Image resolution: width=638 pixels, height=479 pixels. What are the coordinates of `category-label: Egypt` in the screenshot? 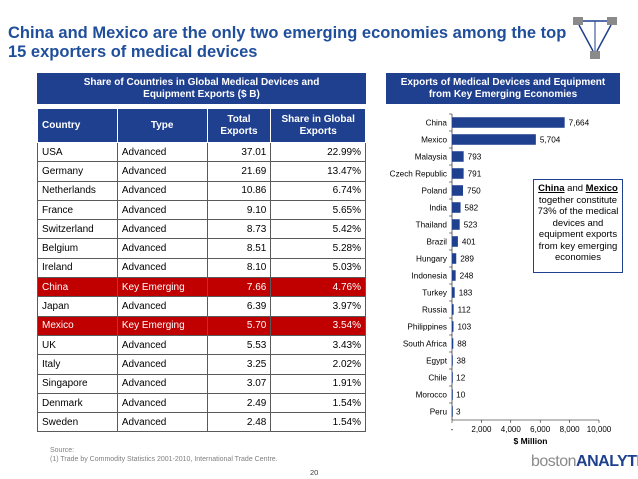 It's located at (437, 361).